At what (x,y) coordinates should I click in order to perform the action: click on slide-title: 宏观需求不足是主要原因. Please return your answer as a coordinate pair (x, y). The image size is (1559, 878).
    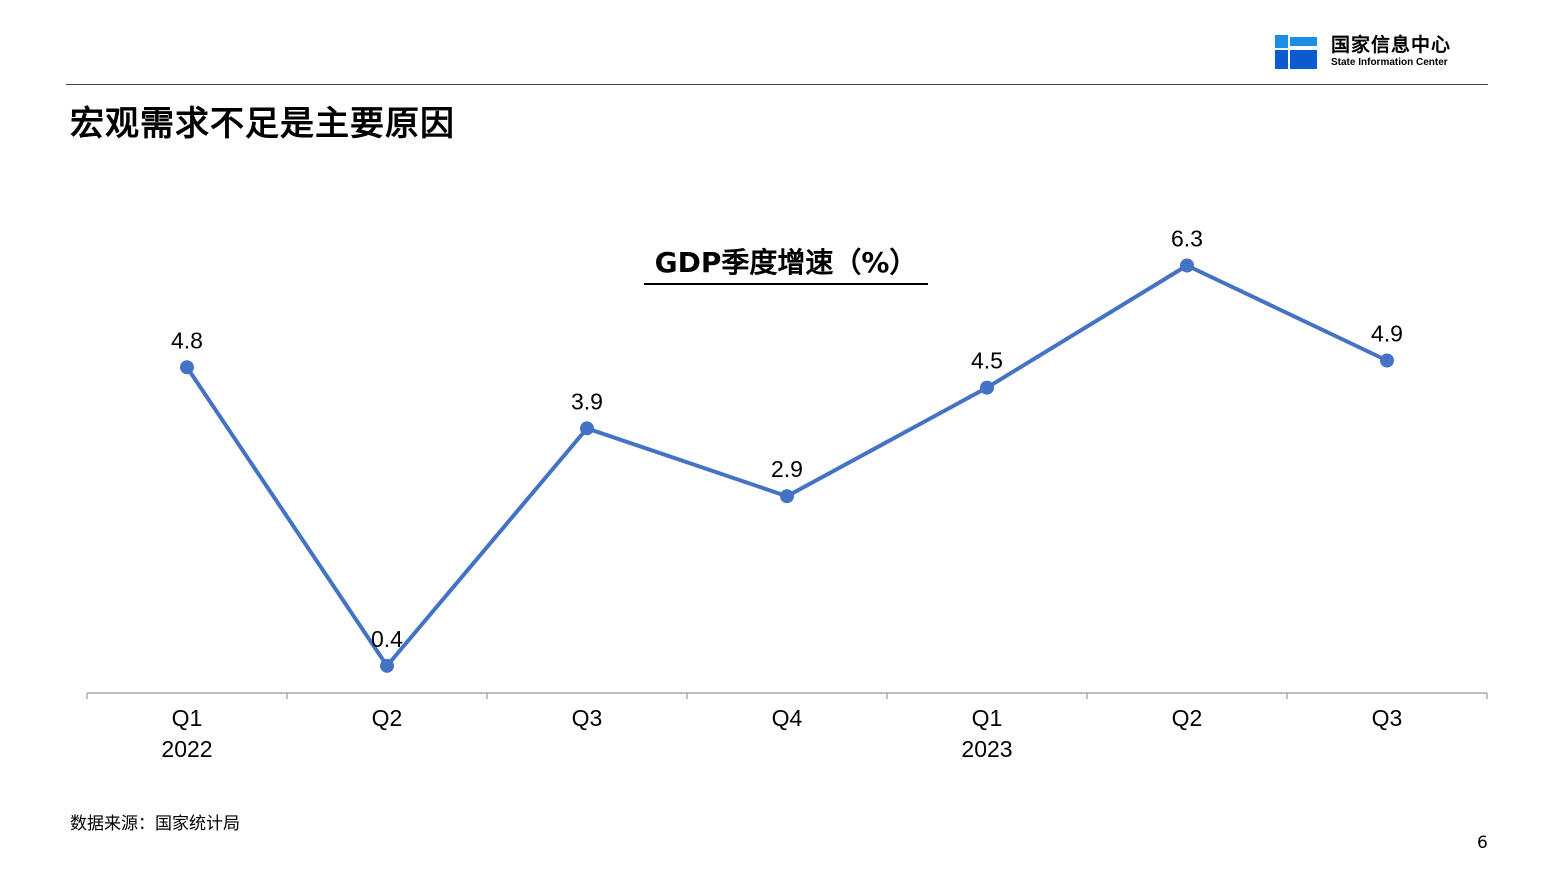
    Looking at the image, I should click on (262, 124).